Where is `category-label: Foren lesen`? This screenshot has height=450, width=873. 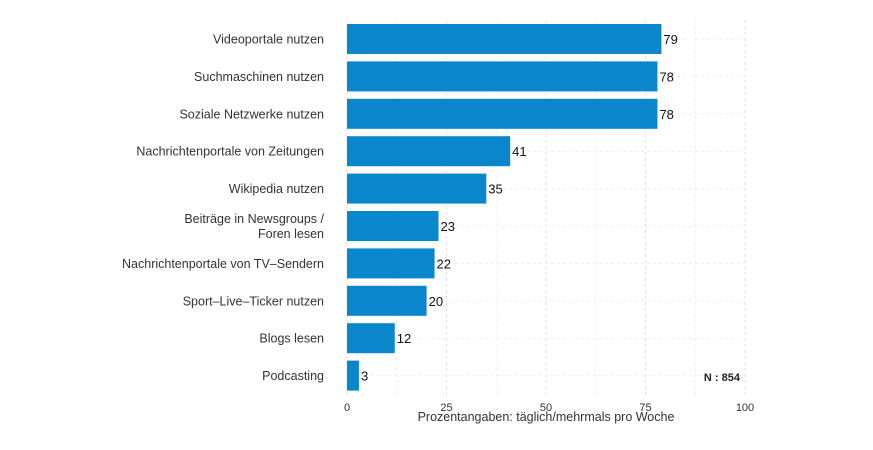
category-label: Foren lesen is located at coordinates (291, 234).